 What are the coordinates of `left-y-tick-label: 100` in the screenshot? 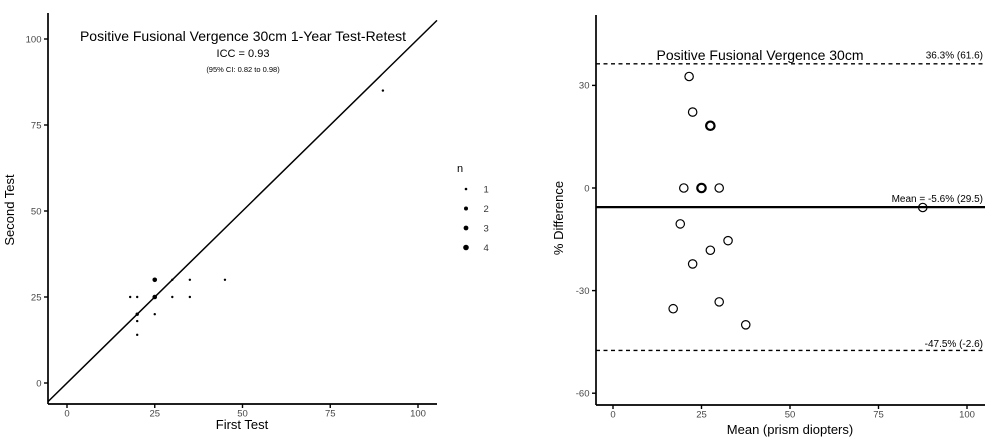 It's located at (34, 39).